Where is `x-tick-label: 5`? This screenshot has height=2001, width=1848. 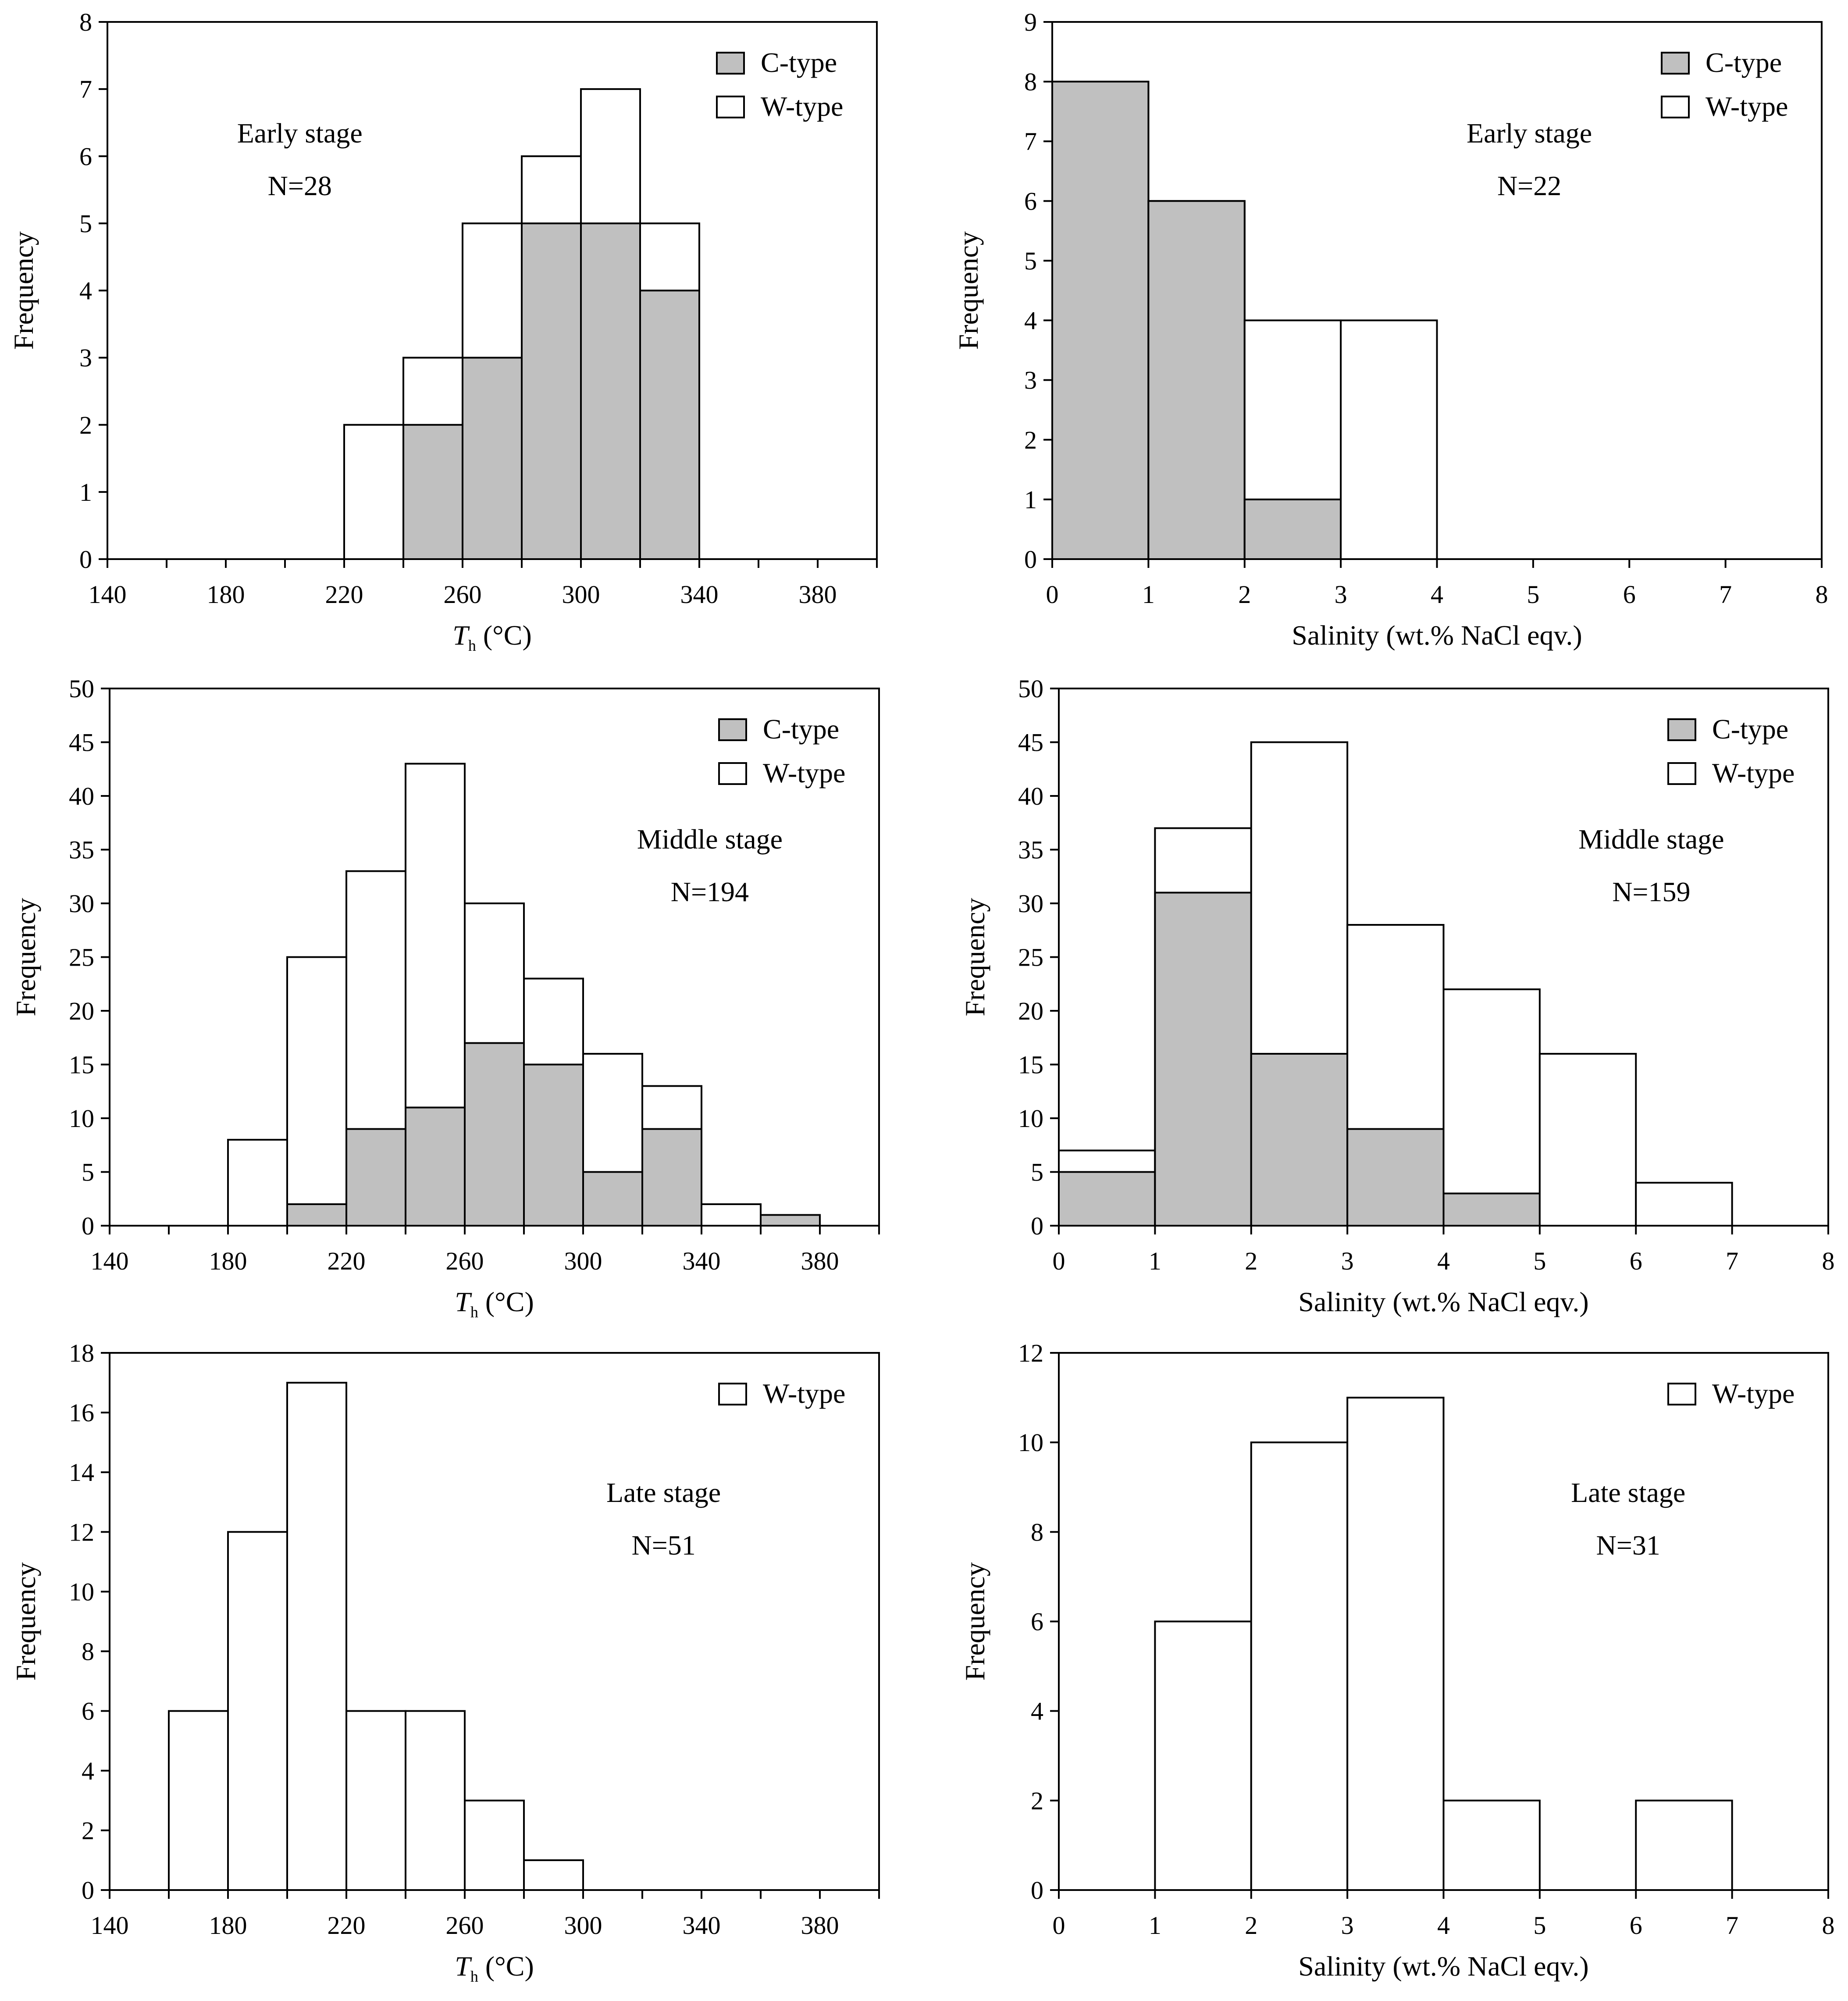 x-tick-label: 5 is located at coordinates (1533, 594).